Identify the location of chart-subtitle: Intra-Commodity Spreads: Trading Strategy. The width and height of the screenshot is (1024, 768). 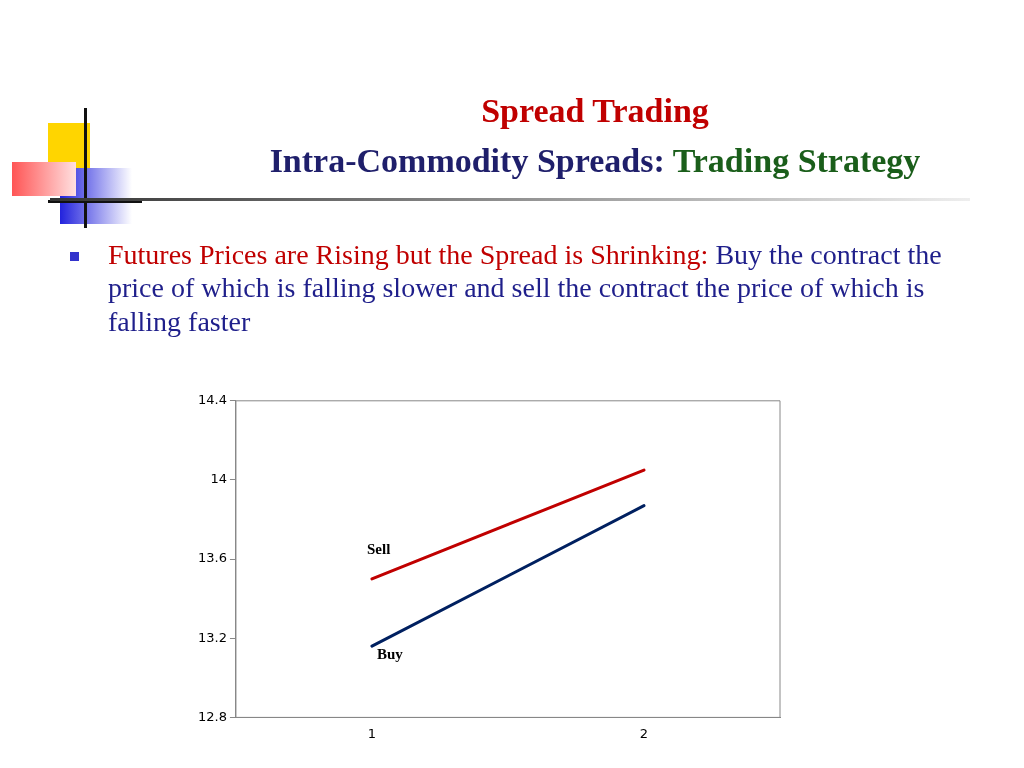
(595, 161).